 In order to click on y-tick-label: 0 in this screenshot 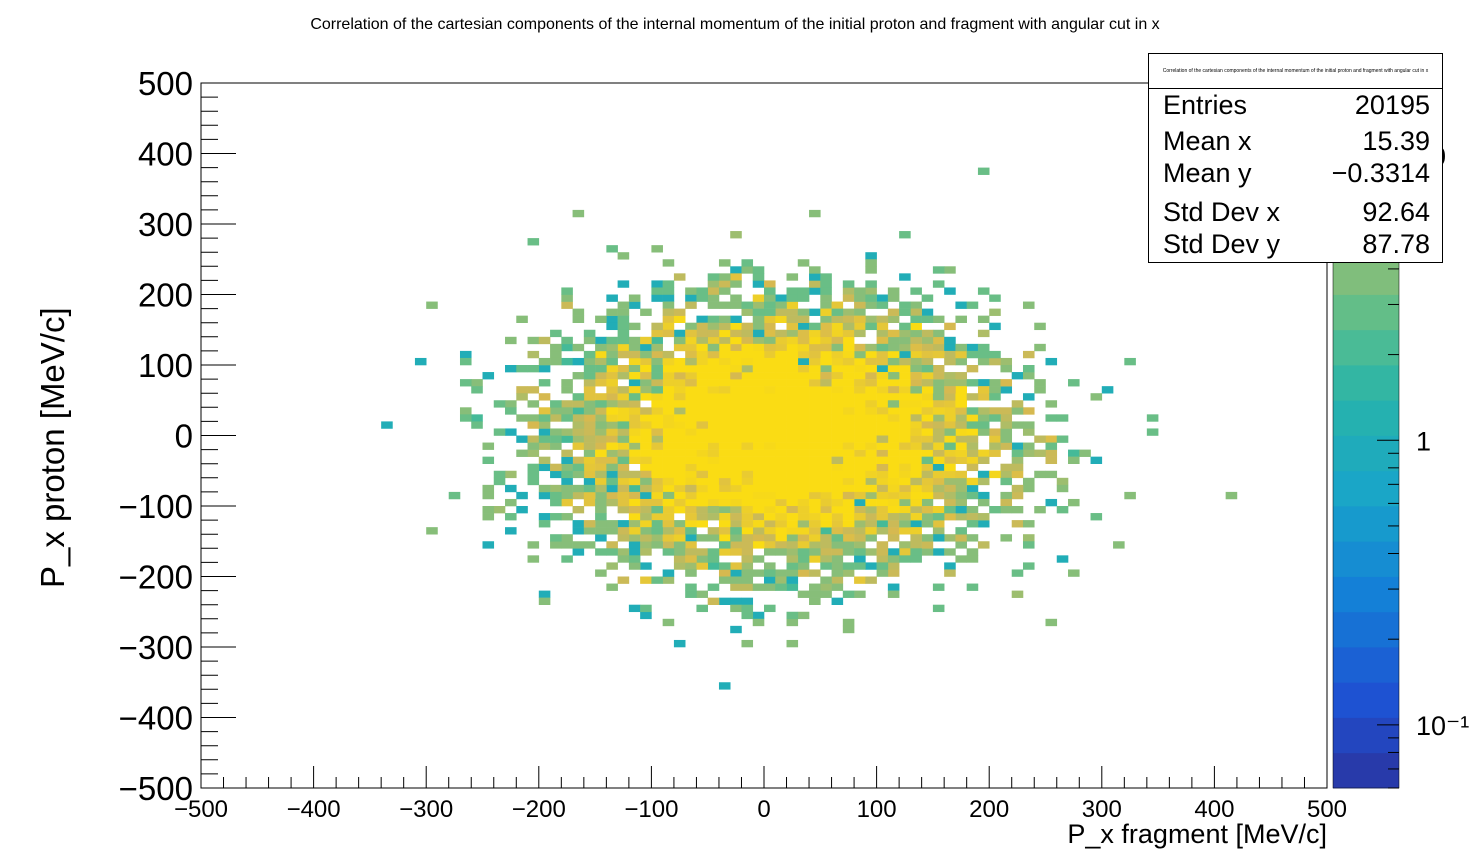, I will do `click(184, 436)`.